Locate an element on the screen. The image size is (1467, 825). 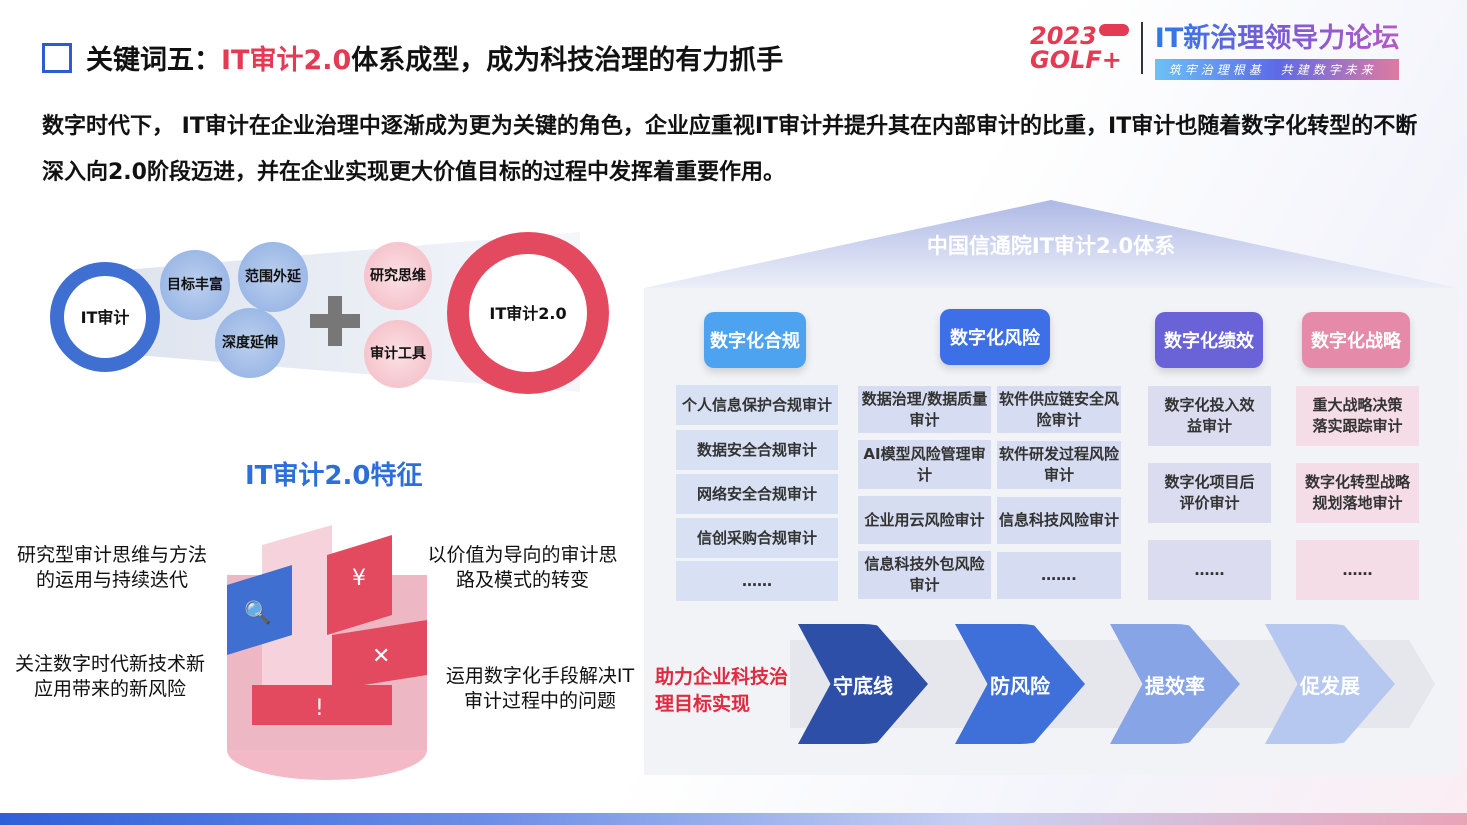
features-title: IT审计2.0特征 is located at coordinates (334, 476).